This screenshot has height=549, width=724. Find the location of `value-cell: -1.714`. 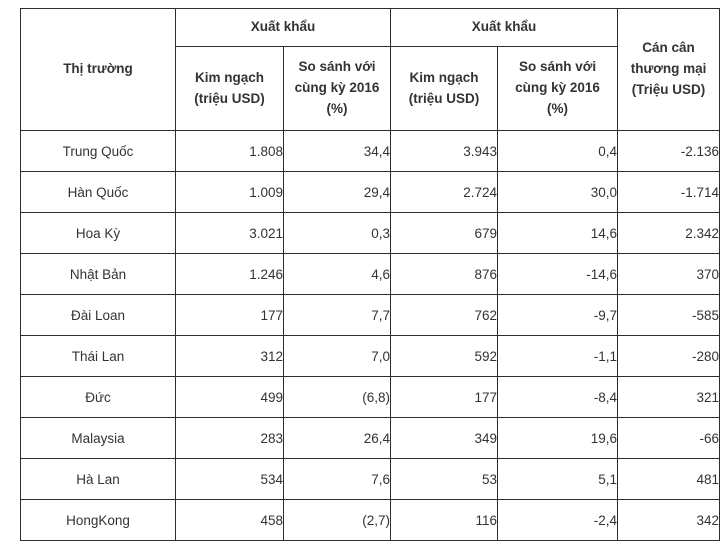

value-cell: -1.714 is located at coordinates (669, 192).